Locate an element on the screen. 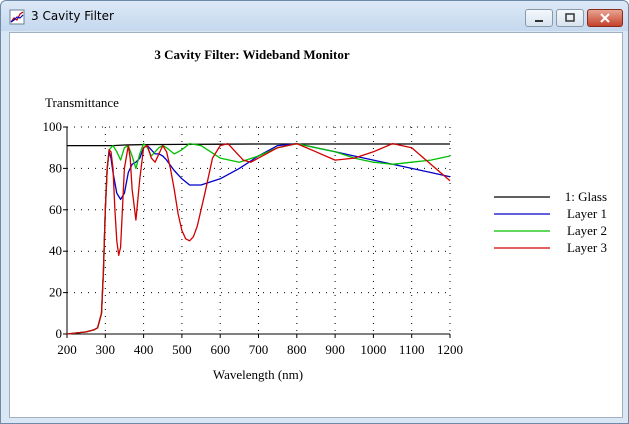 This screenshot has height=424, width=629. y-axis-label: Transmittance is located at coordinates (82, 102).